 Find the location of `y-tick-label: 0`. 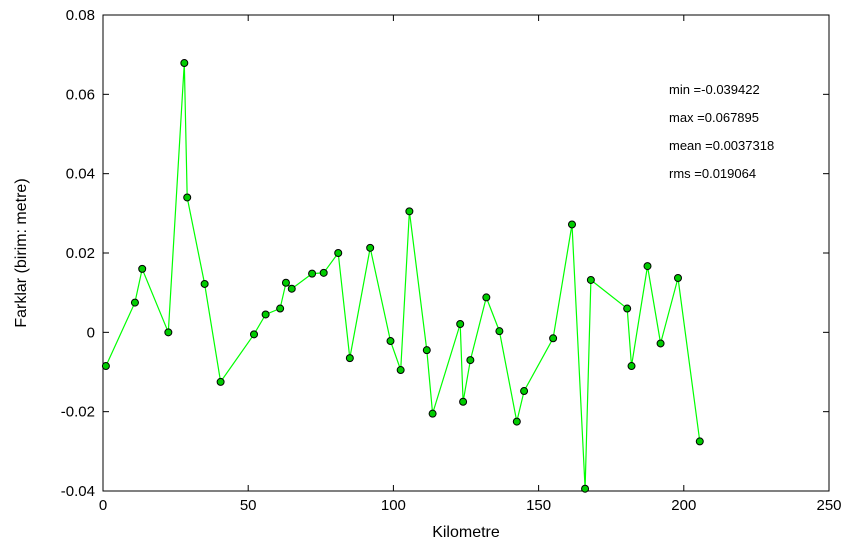

y-tick-label: 0 is located at coordinates (91, 332).